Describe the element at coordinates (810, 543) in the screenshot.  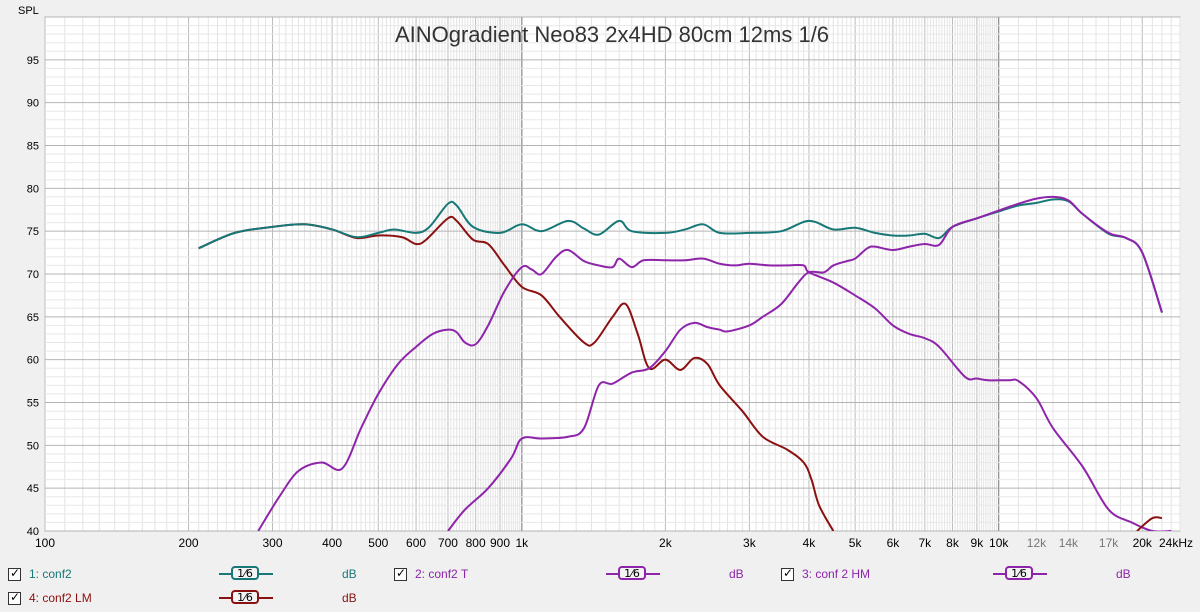
I see `x-tick-label: 4k` at that location.